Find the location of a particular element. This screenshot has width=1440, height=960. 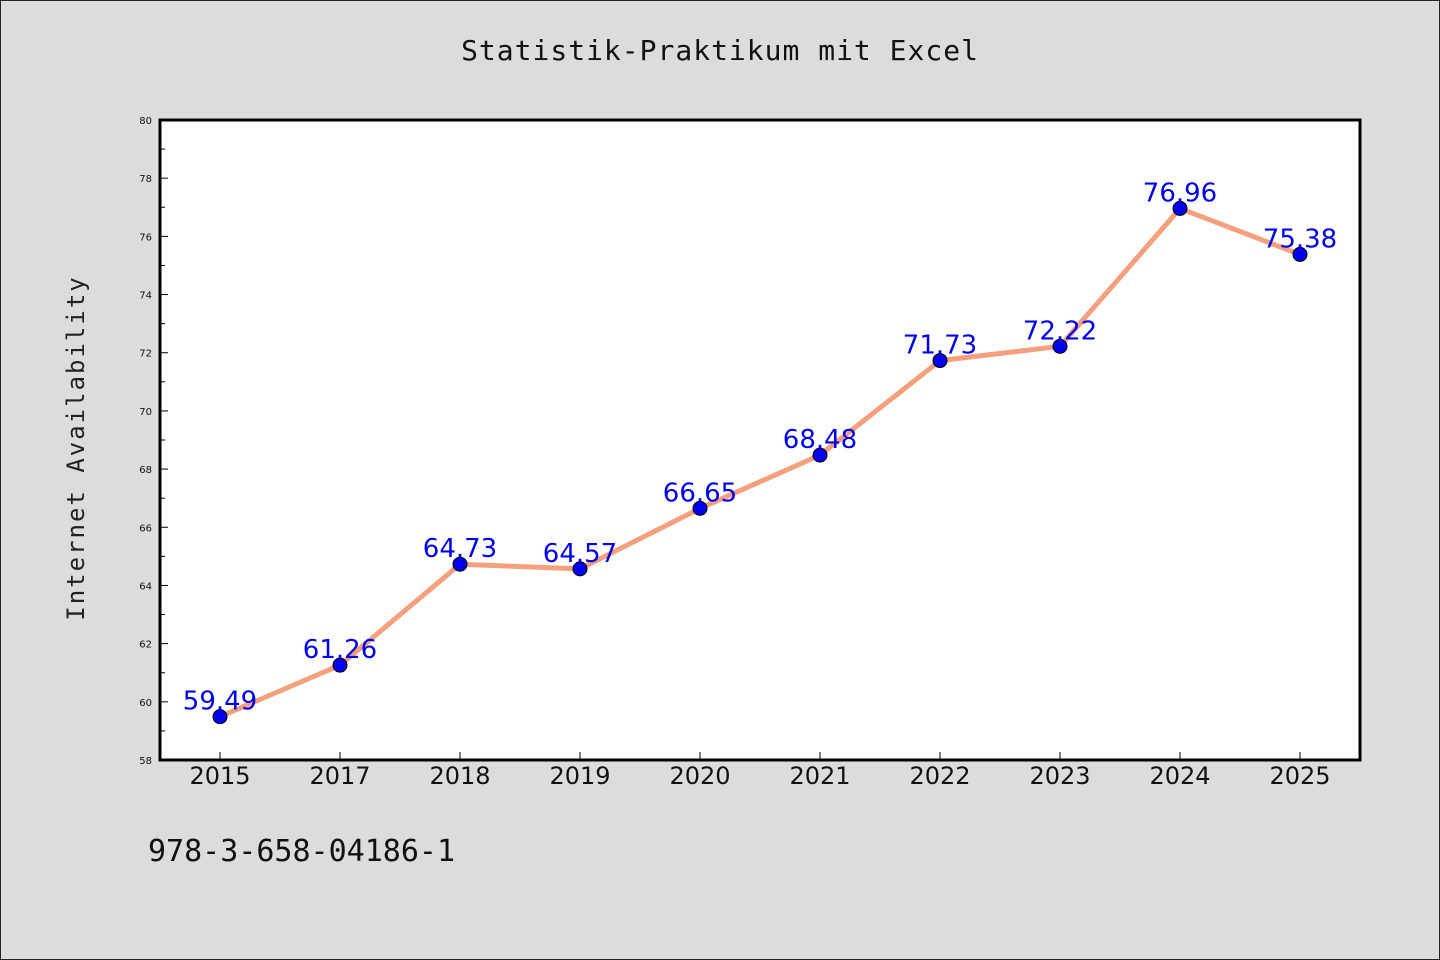

y-tick-label: 58 is located at coordinates (145, 761).